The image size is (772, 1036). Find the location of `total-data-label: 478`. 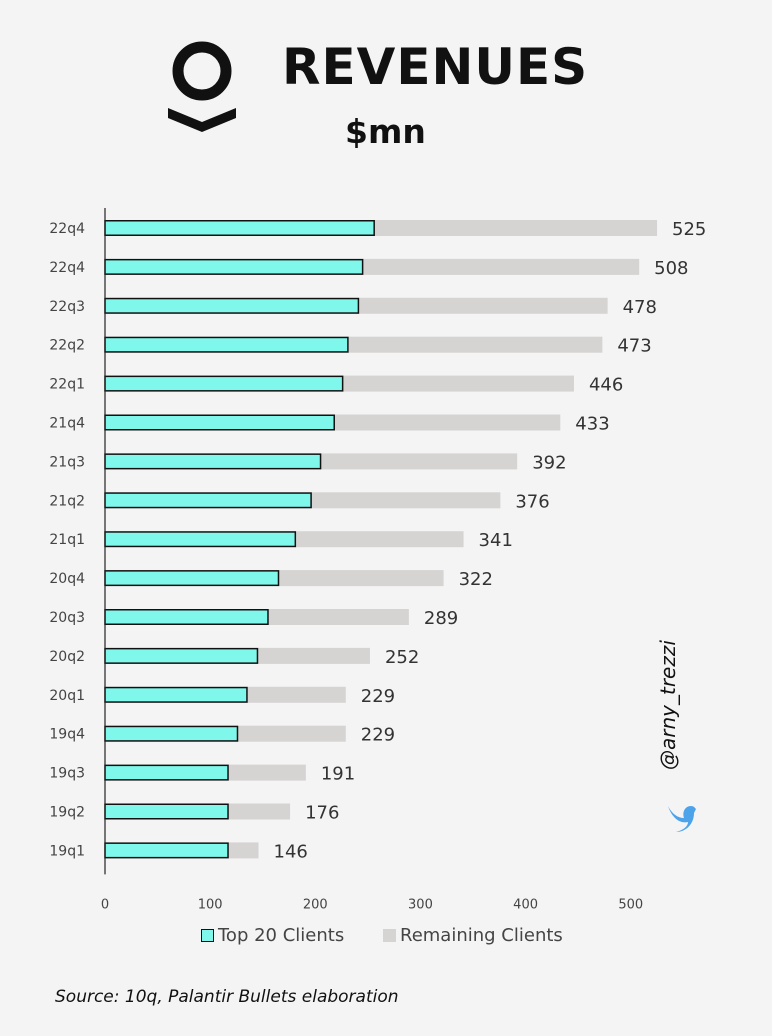

total-data-label: 478 is located at coordinates (640, 307).